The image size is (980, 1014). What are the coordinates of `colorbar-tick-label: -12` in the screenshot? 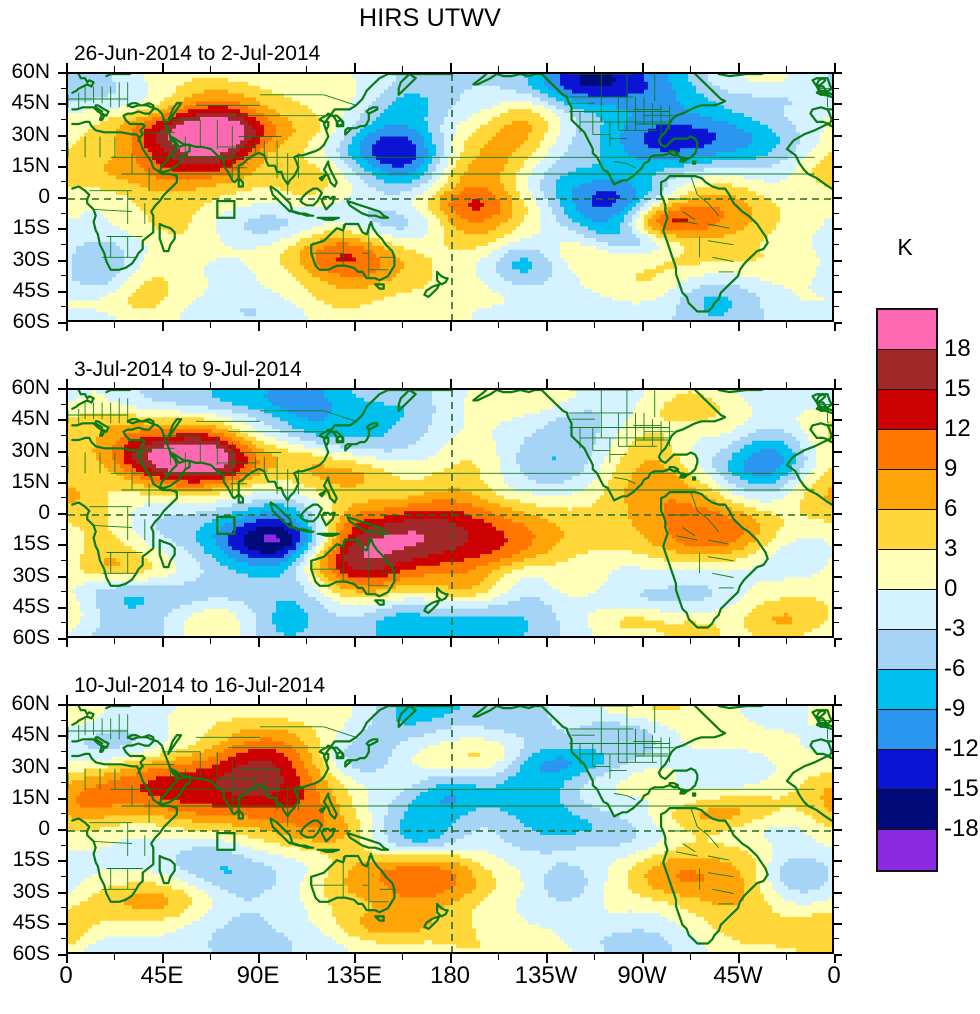 It's located at (961, 748).